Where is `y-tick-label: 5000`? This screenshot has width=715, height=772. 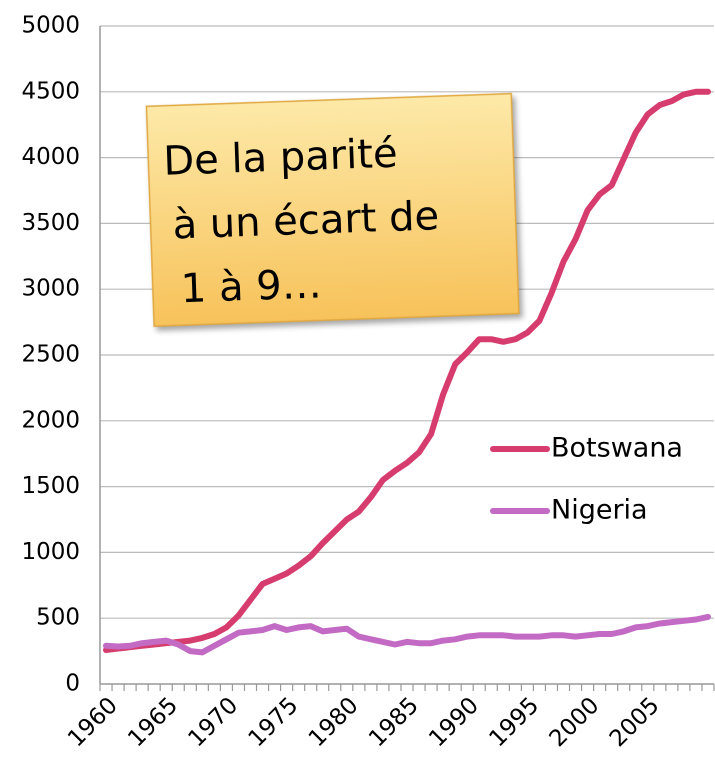
y-tick-label: 5000 is located at coordinates (50, 26).